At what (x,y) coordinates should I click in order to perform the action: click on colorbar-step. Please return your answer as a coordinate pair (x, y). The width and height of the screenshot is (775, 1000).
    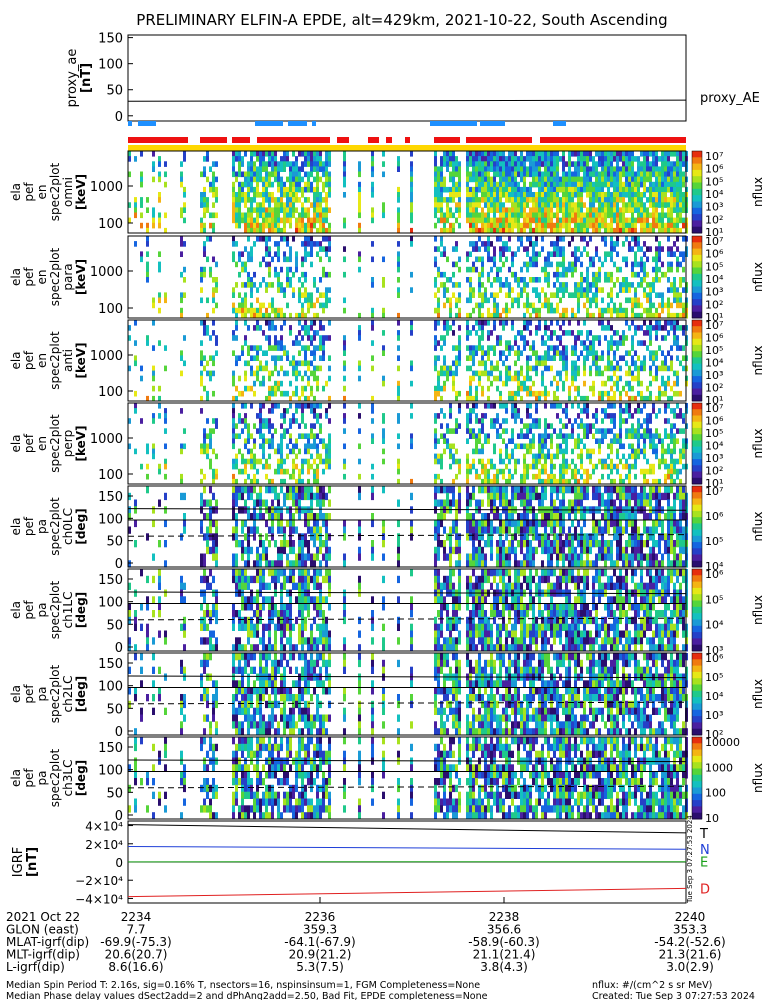
    Looking at the image, I should click on (697, 277).